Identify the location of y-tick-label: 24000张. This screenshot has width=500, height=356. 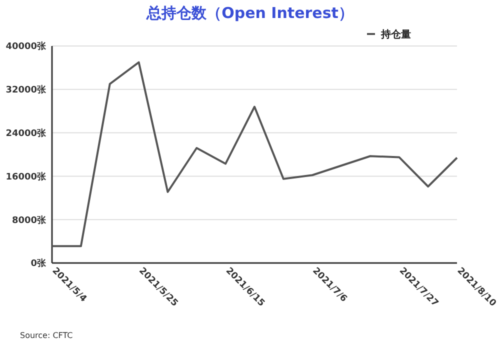
(26, 133).